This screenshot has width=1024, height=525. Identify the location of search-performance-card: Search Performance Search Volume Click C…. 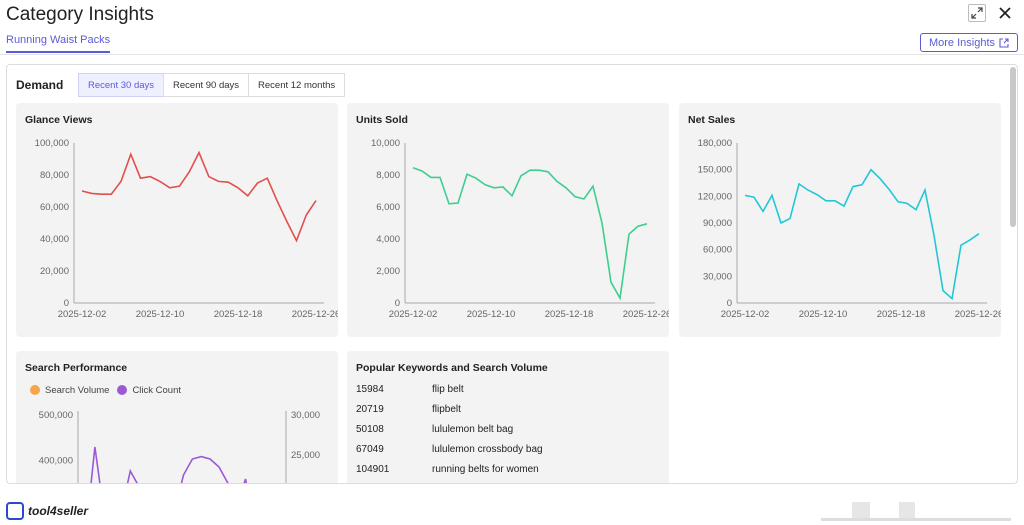
(177, 417).